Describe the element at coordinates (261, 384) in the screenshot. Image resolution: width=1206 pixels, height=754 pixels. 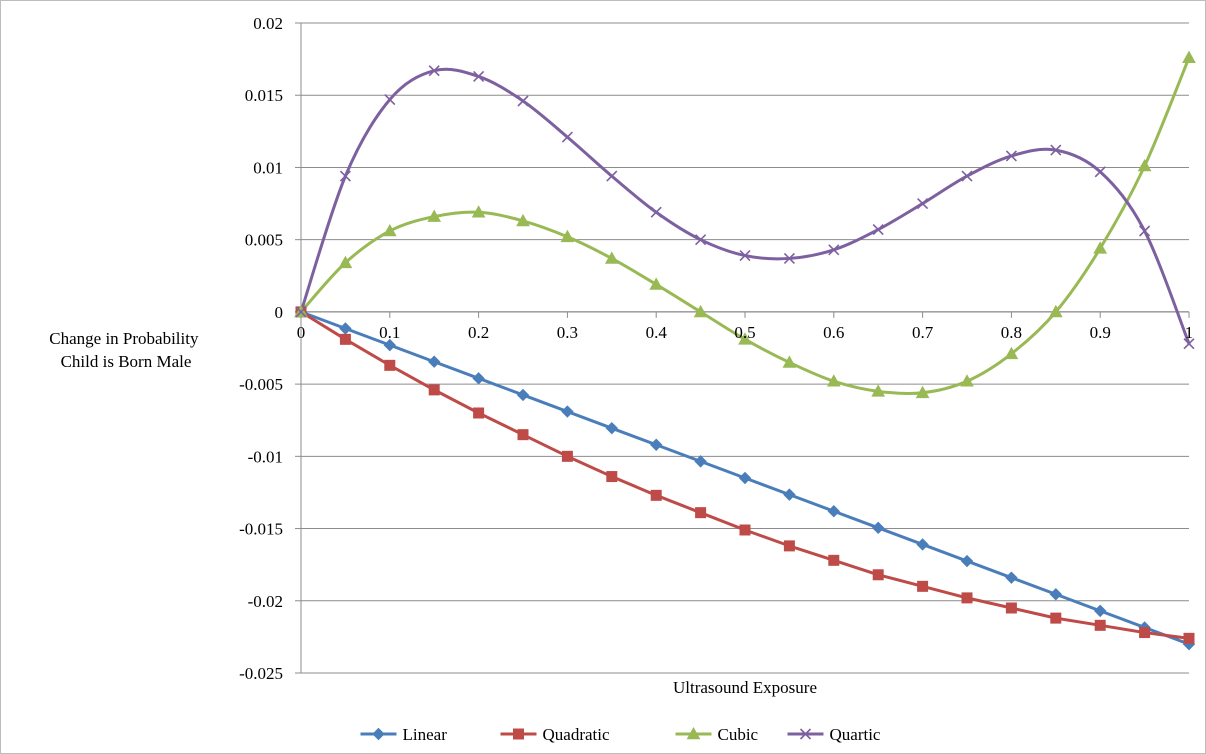
I see `y-tick-label: -0.005` at that location.